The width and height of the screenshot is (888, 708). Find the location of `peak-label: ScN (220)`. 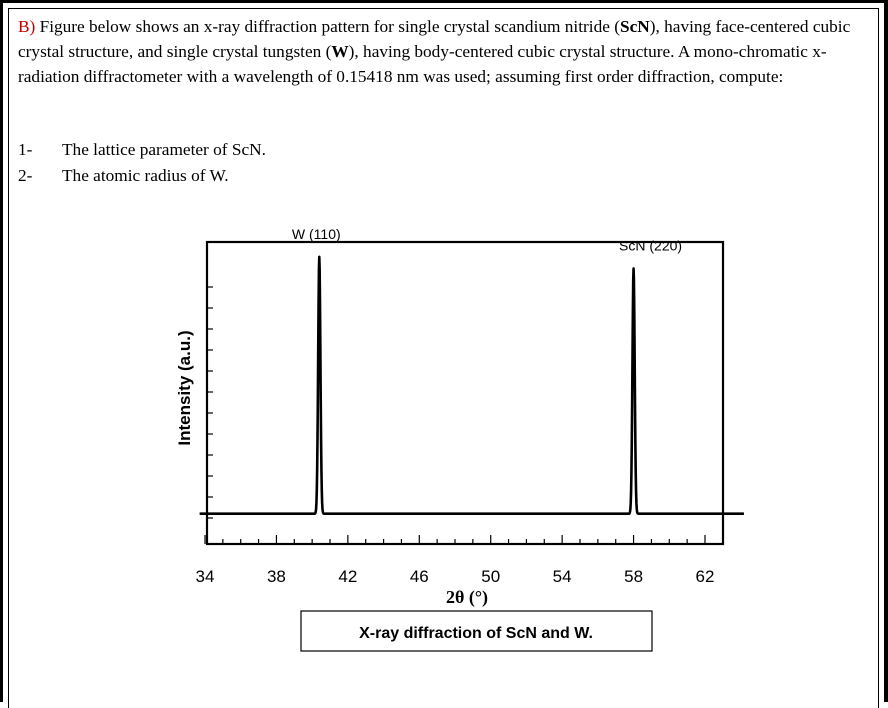

peak-label: ScN (220) is located at coordinates (650, 245).